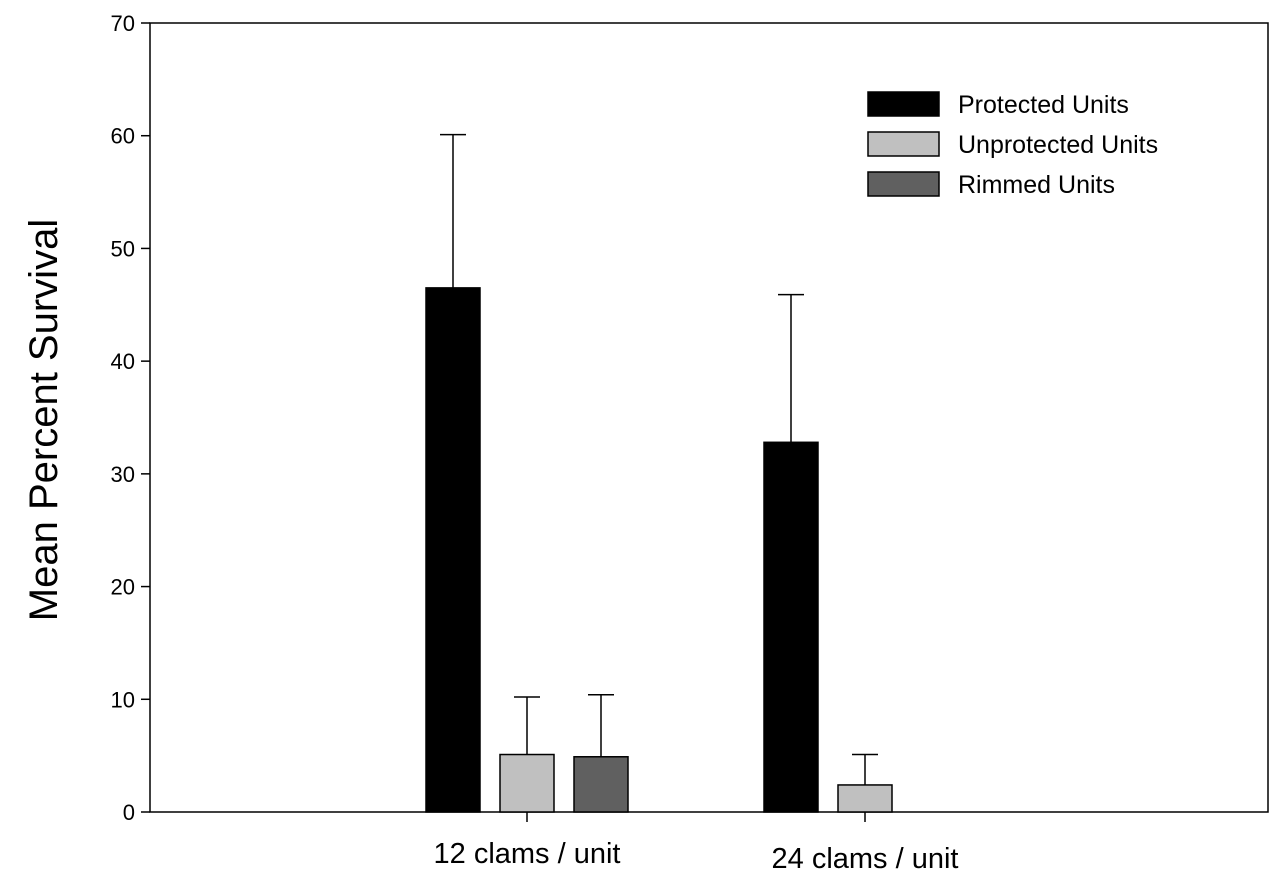 This screenshot has width=1278, height=876. What do you see at coordinates (123, 361) in the screenshot?
I see `y-tick-label: 40` at bounding box center [123, 361].